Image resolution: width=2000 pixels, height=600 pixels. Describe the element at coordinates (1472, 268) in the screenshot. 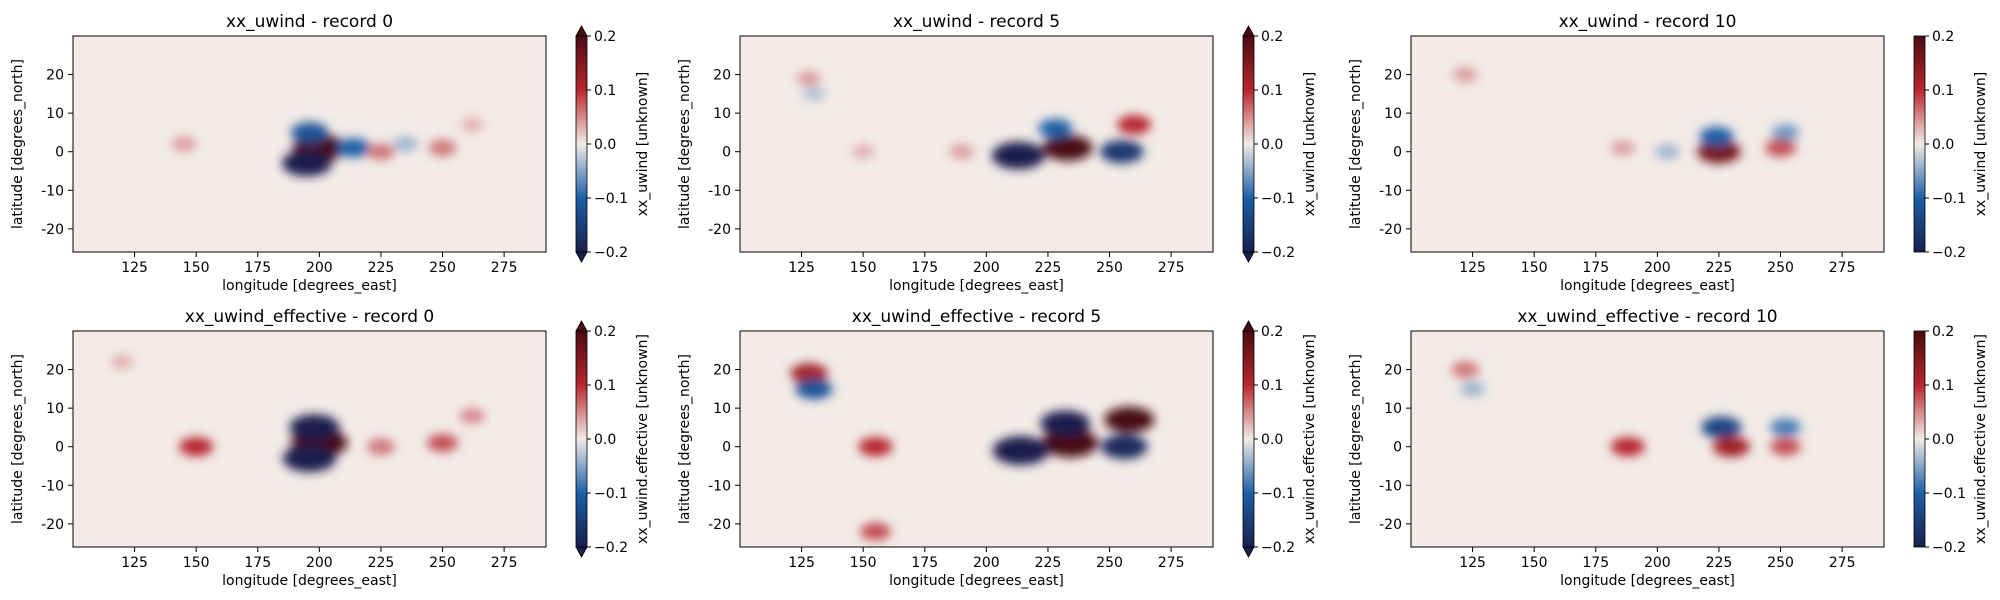

I see `x-tick-label: 125` at that location.